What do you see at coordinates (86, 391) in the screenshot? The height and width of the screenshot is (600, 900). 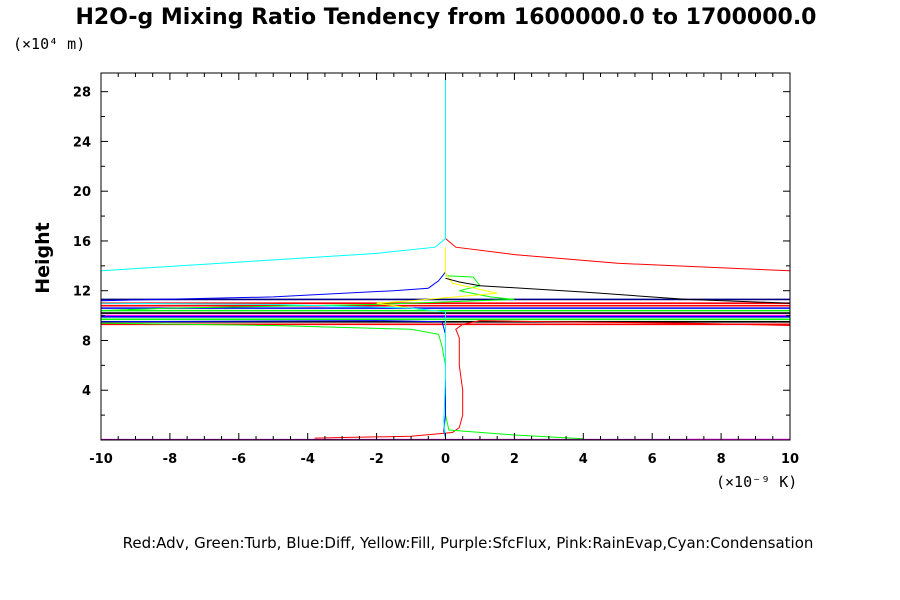 I see `y-tick-label: 4` at bounding box center [86, 391].